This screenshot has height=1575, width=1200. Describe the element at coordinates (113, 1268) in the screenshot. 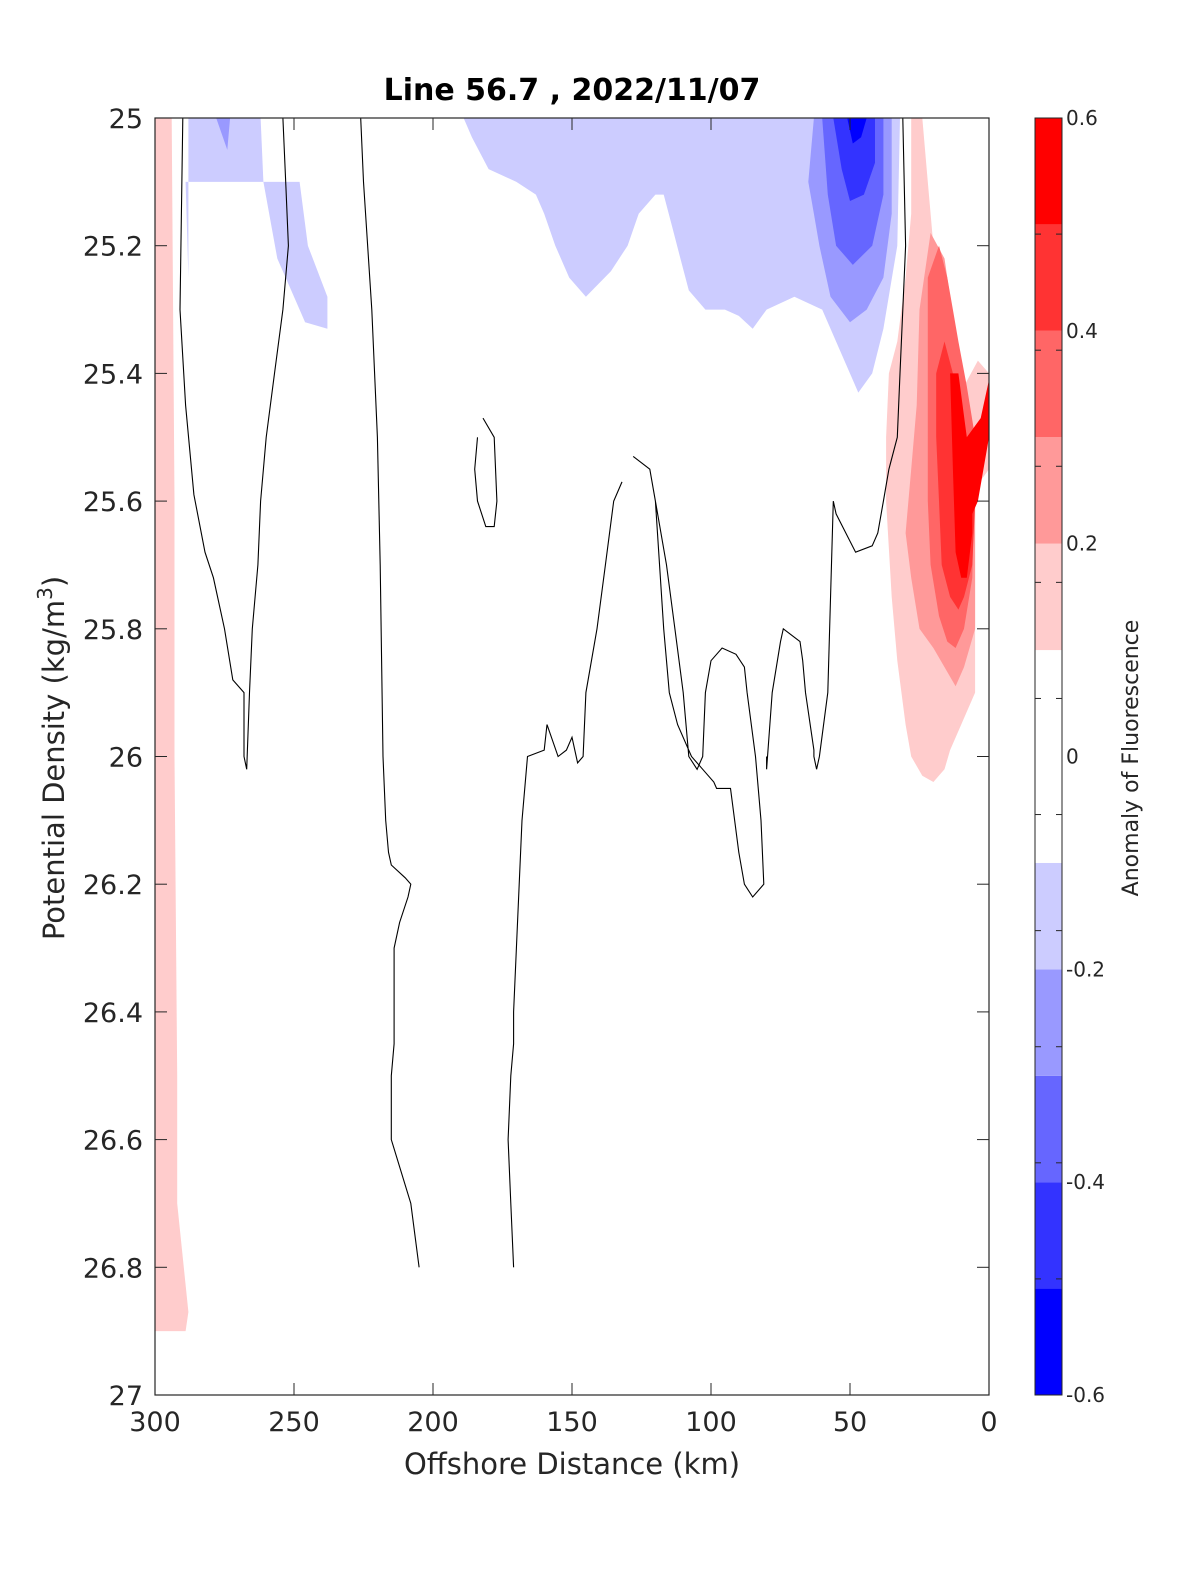

I see `y-tick-label: 26.8` at that location.